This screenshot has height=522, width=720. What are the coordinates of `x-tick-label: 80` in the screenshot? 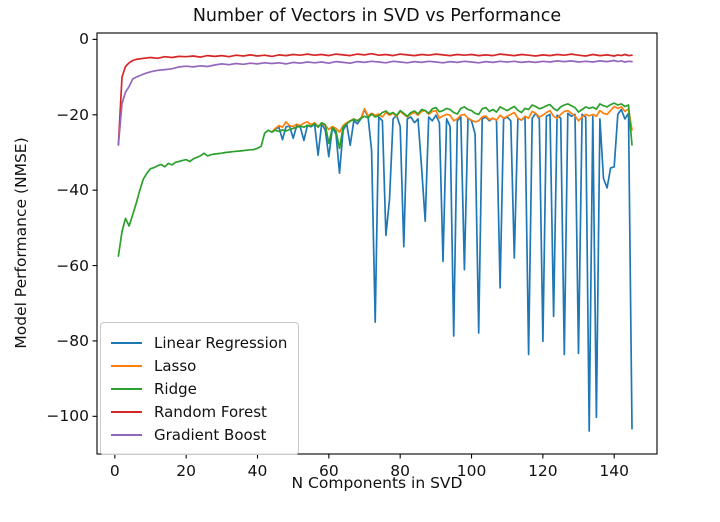 It's located at (400, 471).